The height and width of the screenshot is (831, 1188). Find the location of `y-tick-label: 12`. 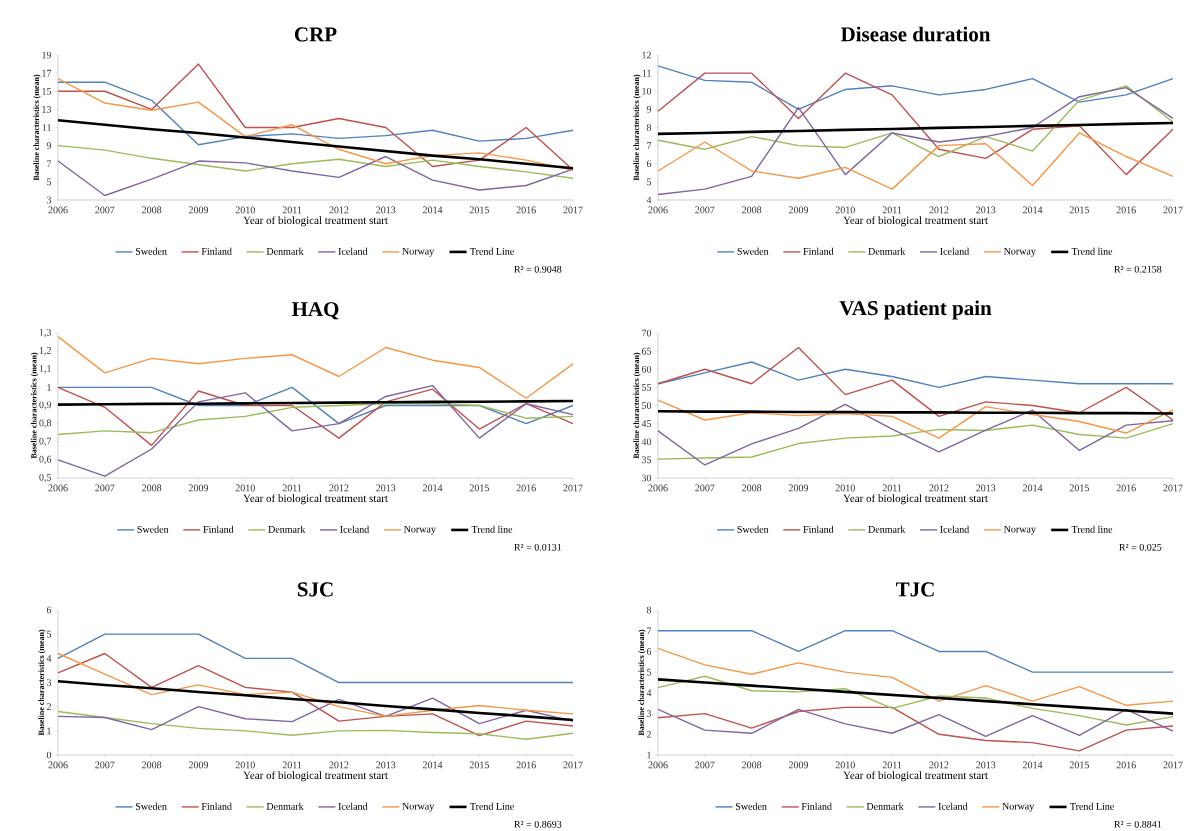

y-tick-label: 12 is located at coordinates (646, 55).